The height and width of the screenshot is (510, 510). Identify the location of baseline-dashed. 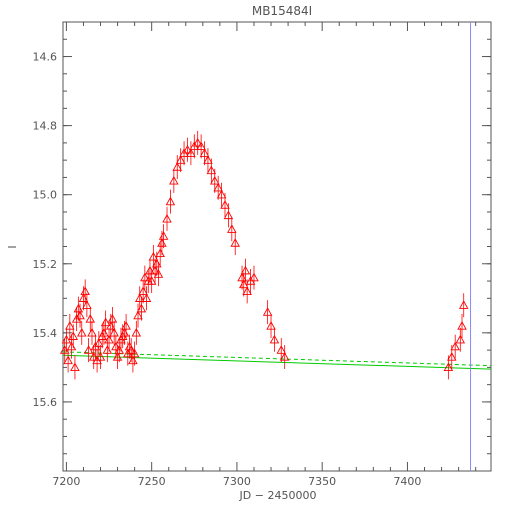
(277, 359).